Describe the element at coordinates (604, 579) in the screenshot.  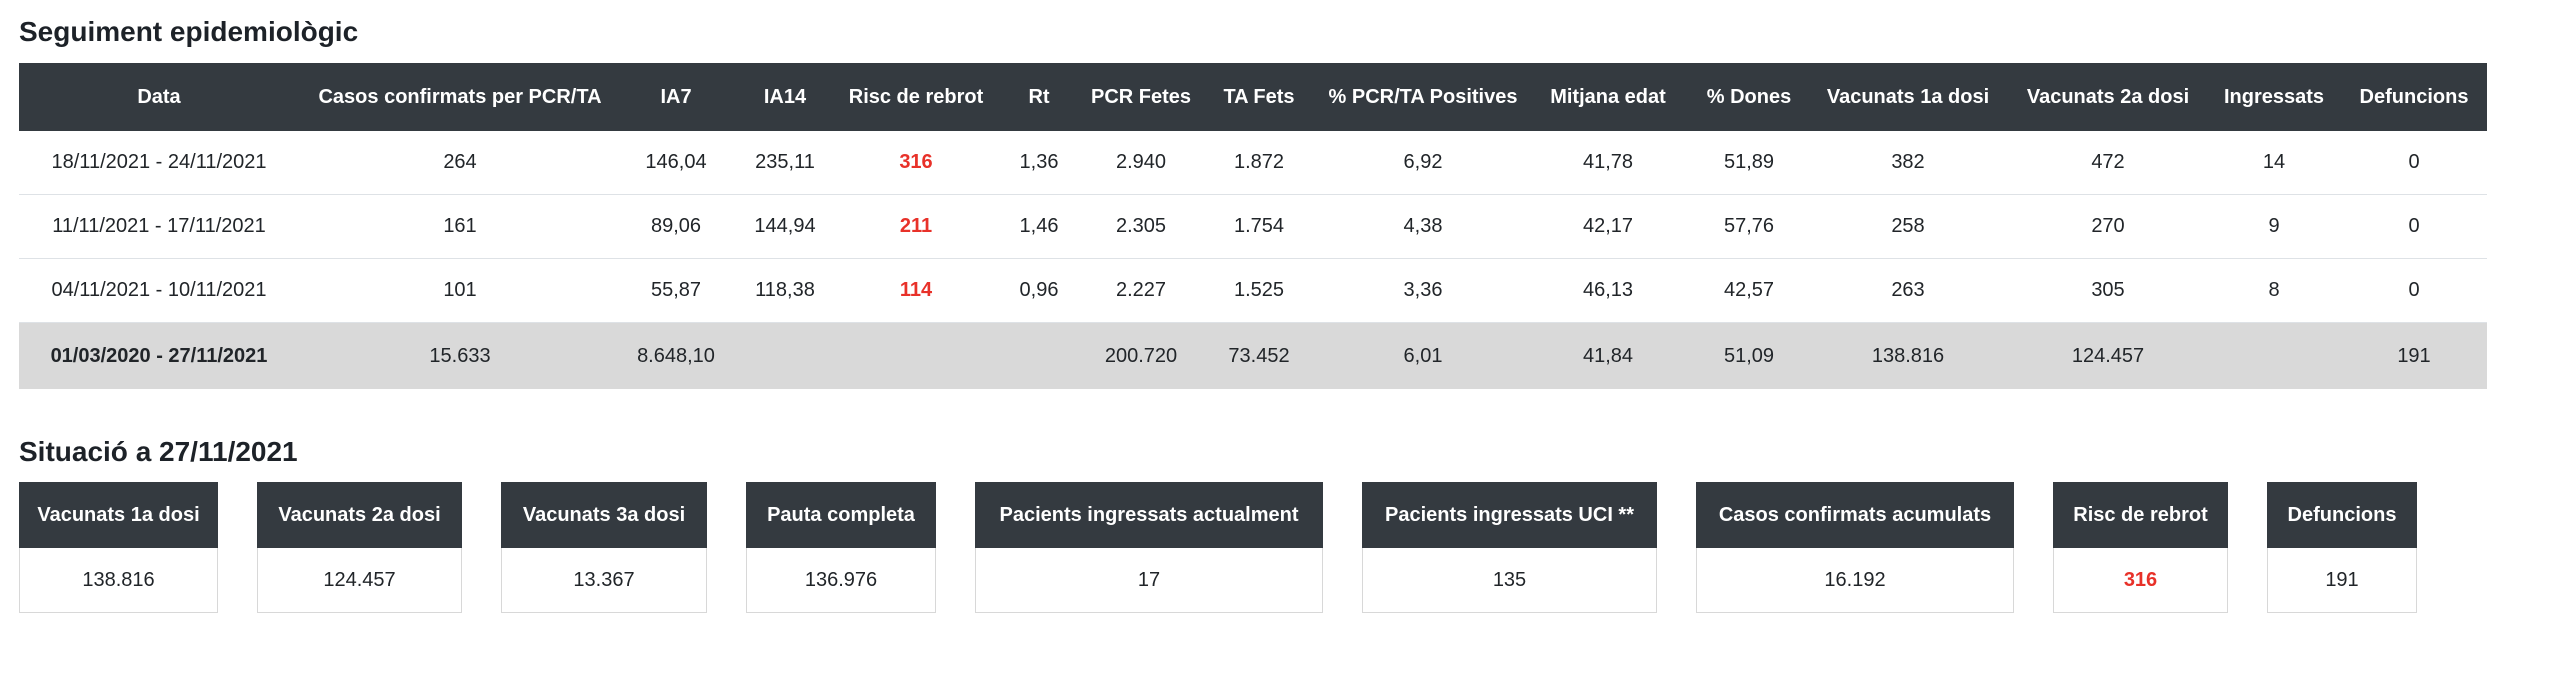
I see `stat-card-value: 13.367` at that location.